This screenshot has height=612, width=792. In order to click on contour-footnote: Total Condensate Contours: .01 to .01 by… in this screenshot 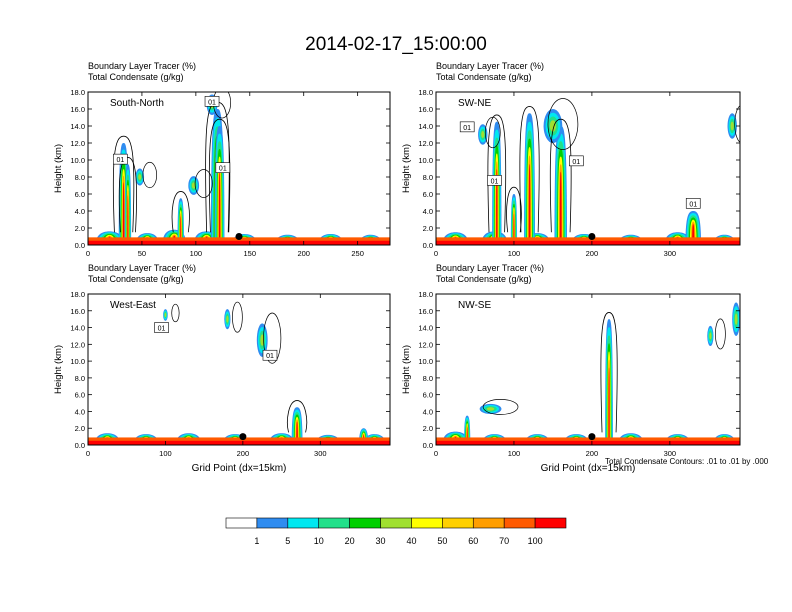, I will do `click(687, 461)`.